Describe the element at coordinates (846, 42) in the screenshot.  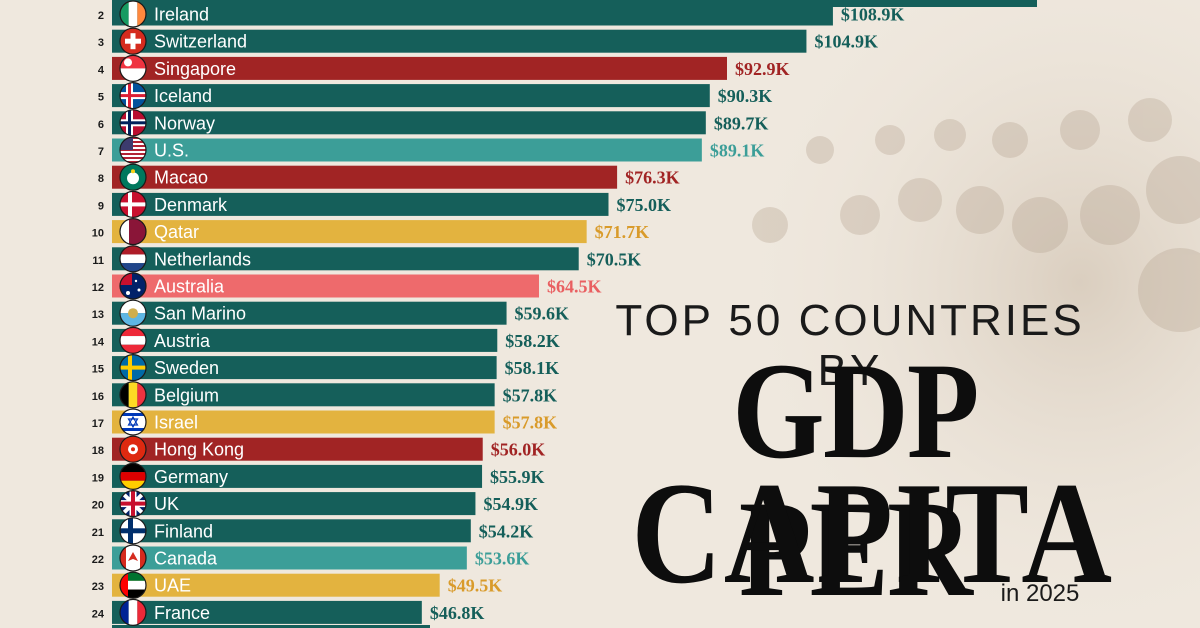
I see `value-label: $104.9K` at that location.